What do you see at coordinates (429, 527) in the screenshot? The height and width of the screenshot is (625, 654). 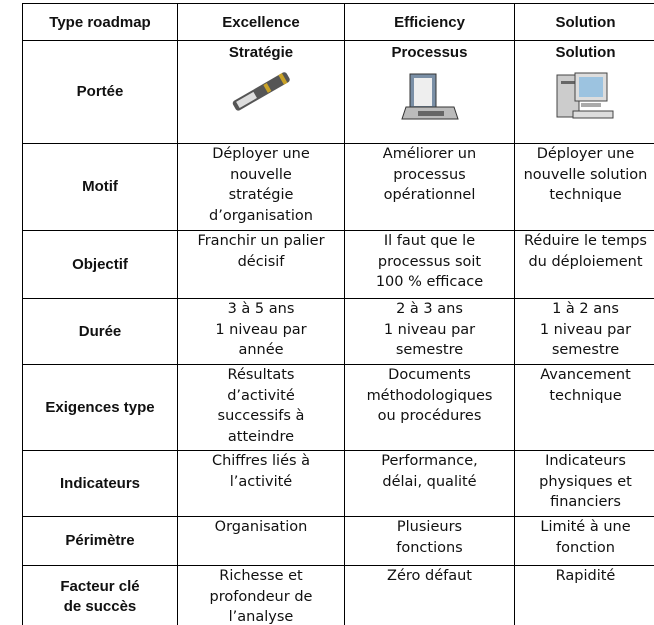 I see `cell-line: Plusieurs` at bounding box center [429, 527].